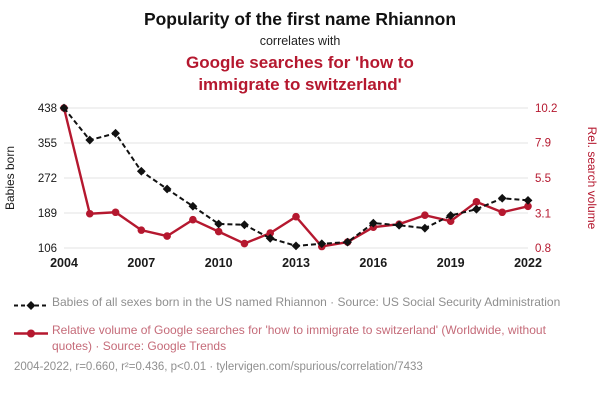  Describe the element at coordinates (64, 263) in the screenshot. I see `svg-text: 2004` at that location.